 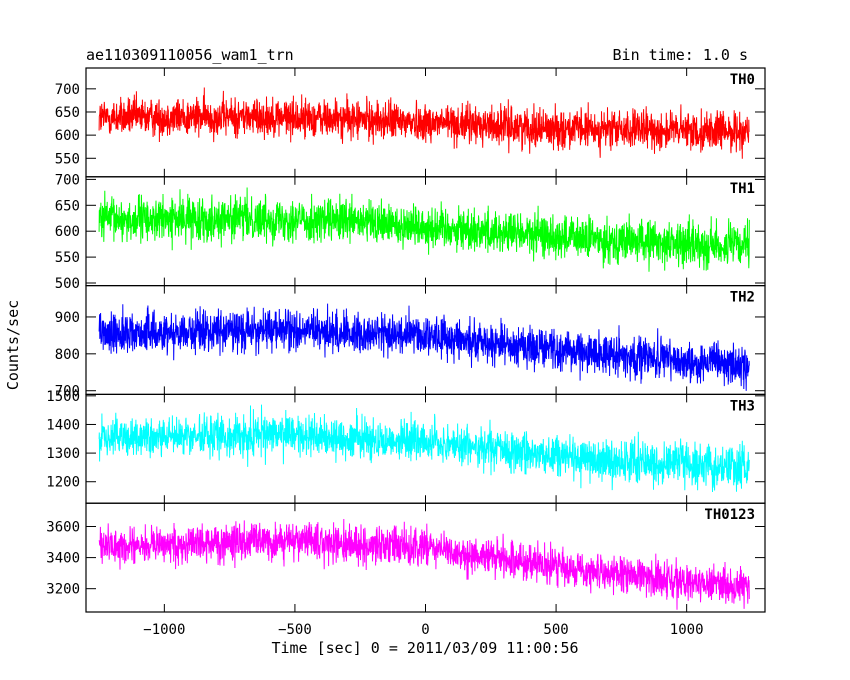 What do you see at coordinates (67, 284) in the screenshot?
I see `y-tick-label: 500` at bounding box center [67, 284].